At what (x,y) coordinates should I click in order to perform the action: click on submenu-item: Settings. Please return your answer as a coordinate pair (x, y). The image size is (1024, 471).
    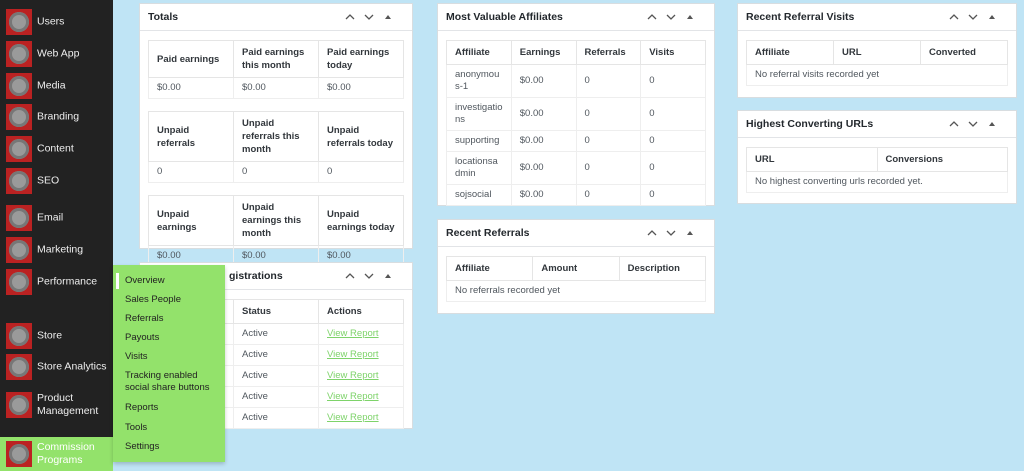
    Looking at the image, I should click on (142, 446).